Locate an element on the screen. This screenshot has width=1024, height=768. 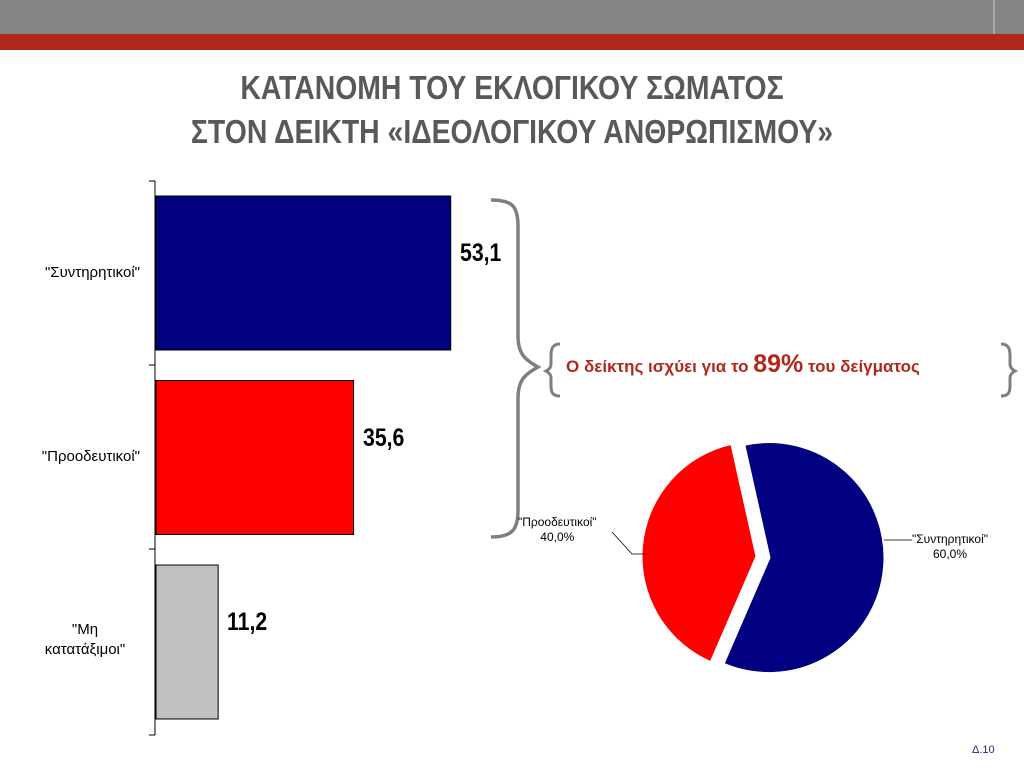
bar-category-label: "Προοδευτικοί" is located at coordinates (90, 456).